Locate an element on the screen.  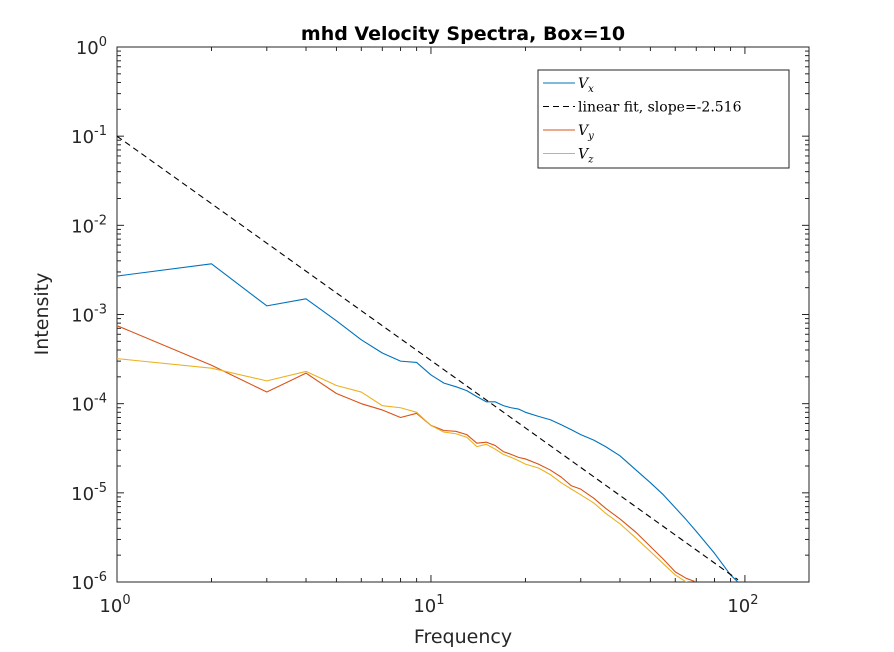
y-tick-label: 10⁰ is located at coordinates (91, 47).